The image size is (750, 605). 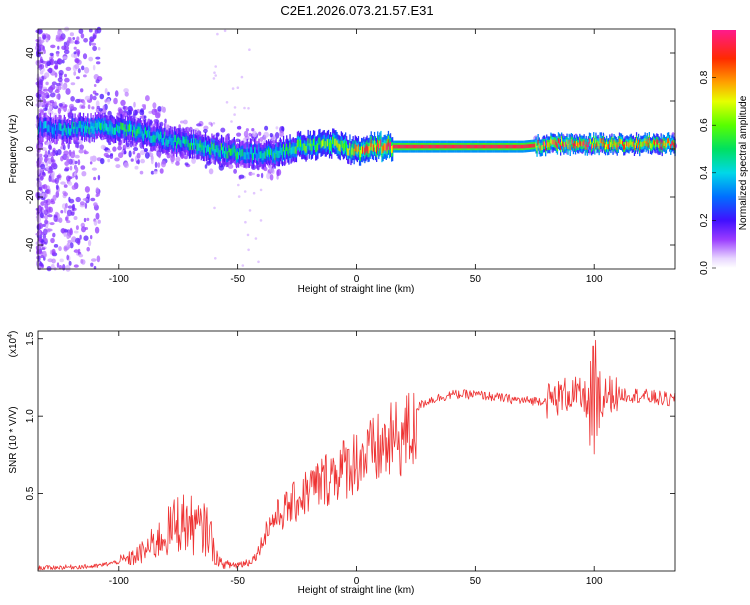 What do you see at coordinates (356, 289) in the screenshot?
I see `spectrogram-x-label: Height of straight line (km)` at bounding box center [356, 289].